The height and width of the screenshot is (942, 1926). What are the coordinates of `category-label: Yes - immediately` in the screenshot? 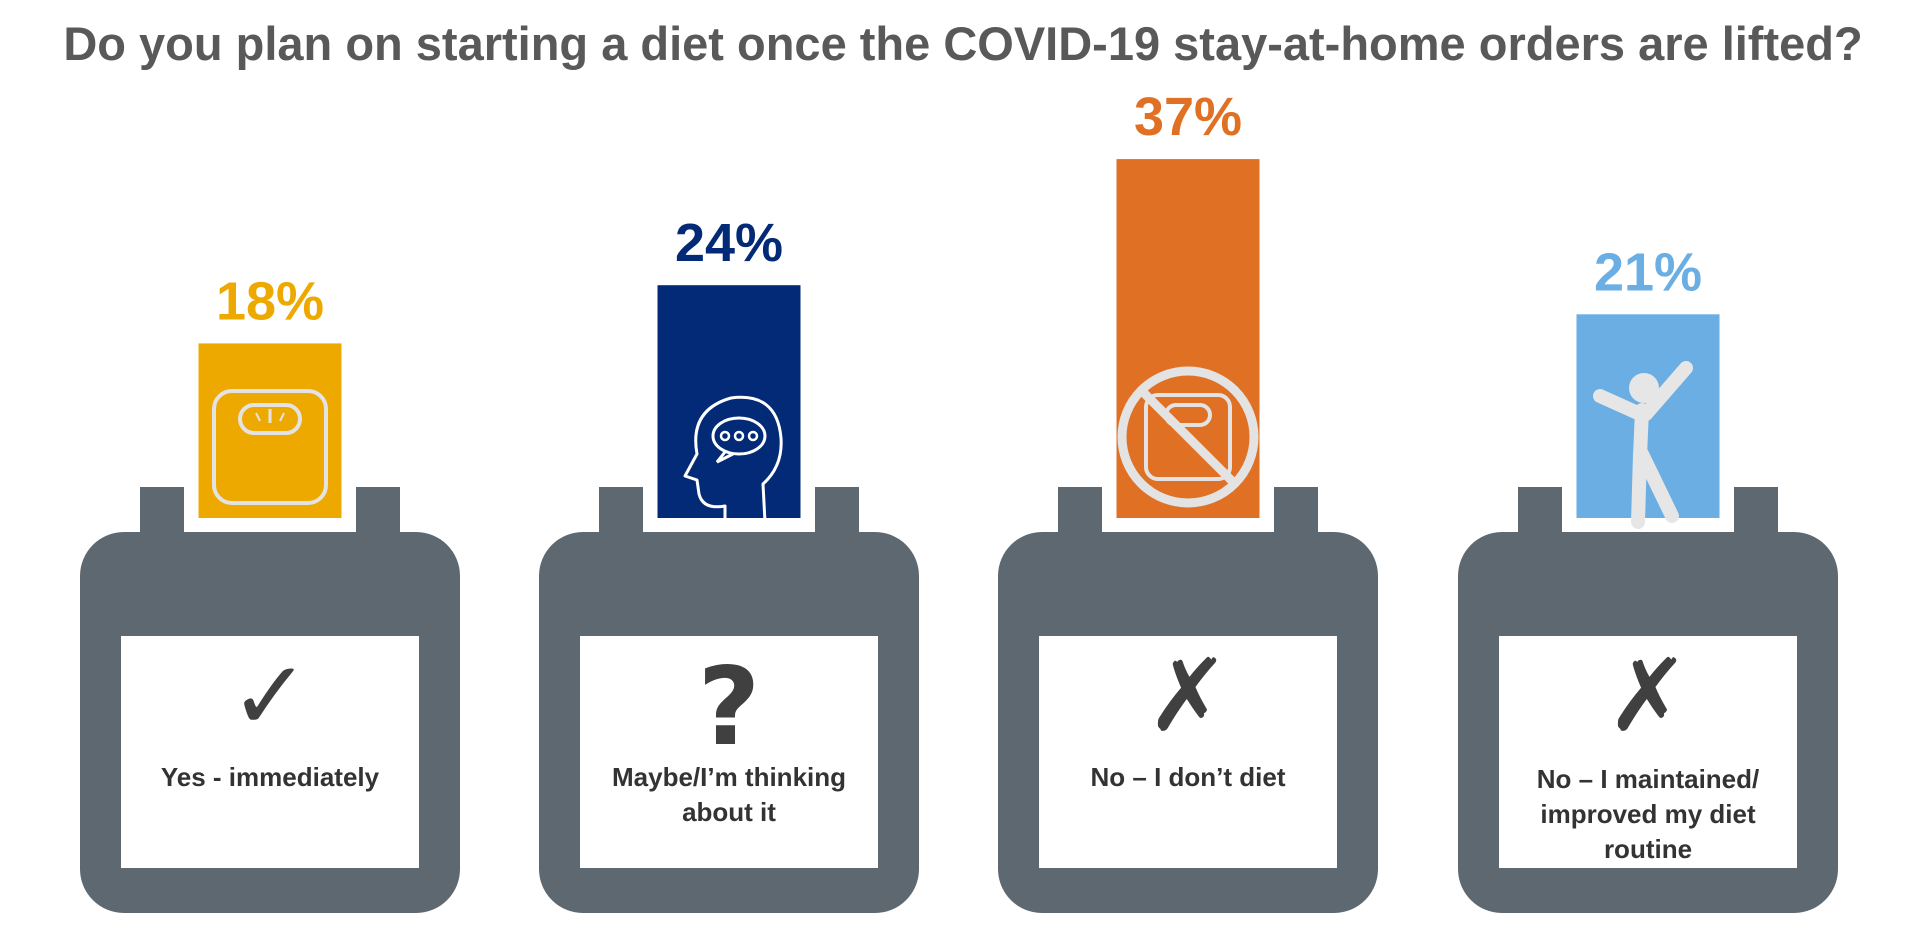 It's located at (270, 777).